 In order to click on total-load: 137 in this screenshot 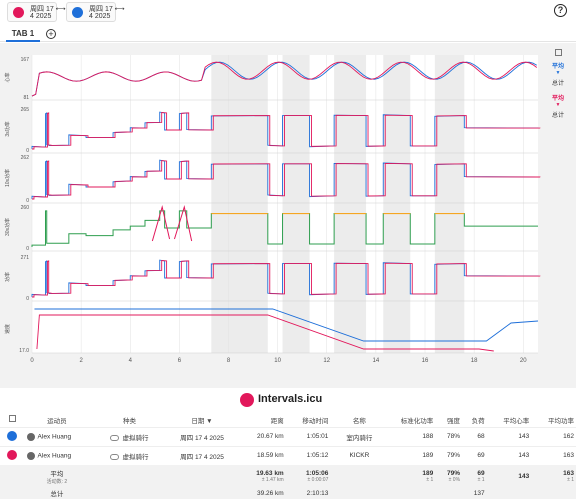, I will do `click(474, 493)`.